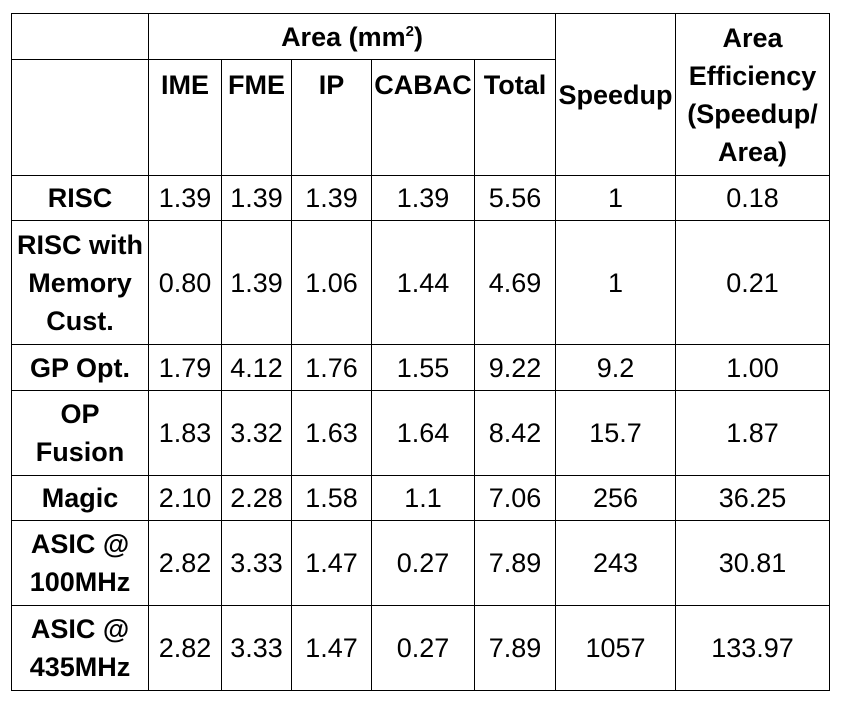 This screenshot has width=846, height=702. What do you see at coordinates (256, 117) in the screenshot?
I see `fme-header: FME` at bounding box center [256, 117].